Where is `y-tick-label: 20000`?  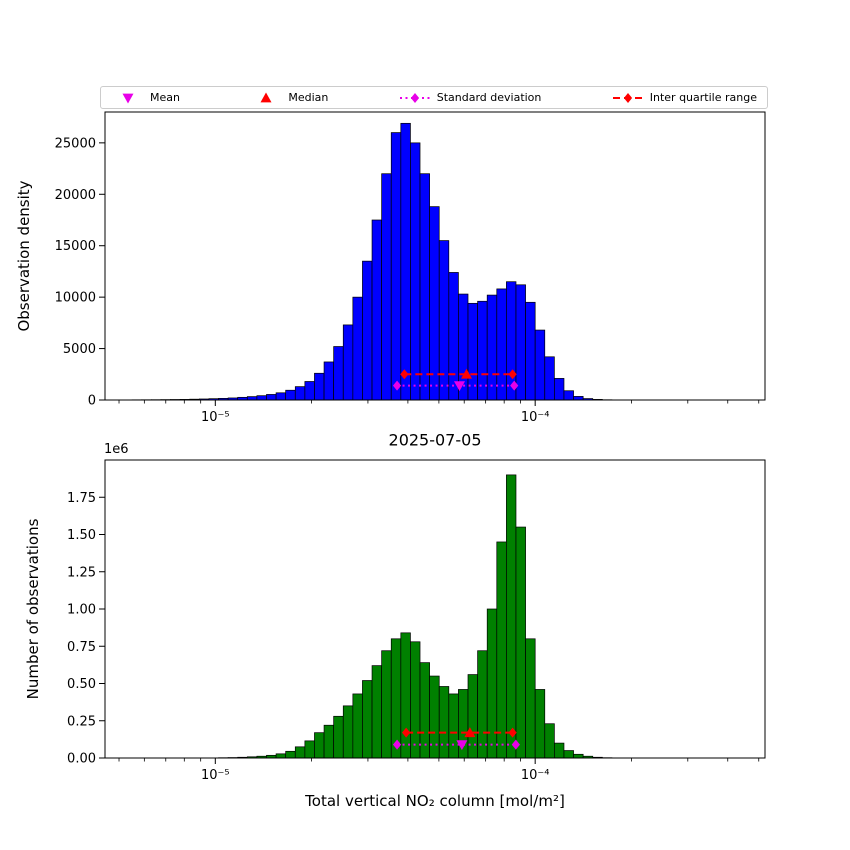
y-tick-label: 20000 is located at coordinates (75, 195).